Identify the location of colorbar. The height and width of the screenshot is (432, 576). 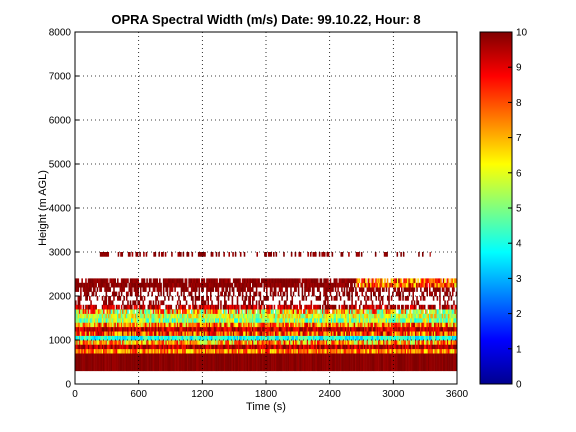
(496, 208).